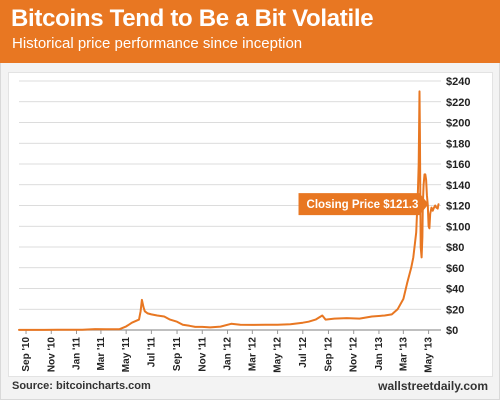 This screenshot has width=500, height=400. What do you see at coordinates (354, 355) in the screenshot?
I see `x-tick-label: Nov '12` at bounding box center [354, 355].